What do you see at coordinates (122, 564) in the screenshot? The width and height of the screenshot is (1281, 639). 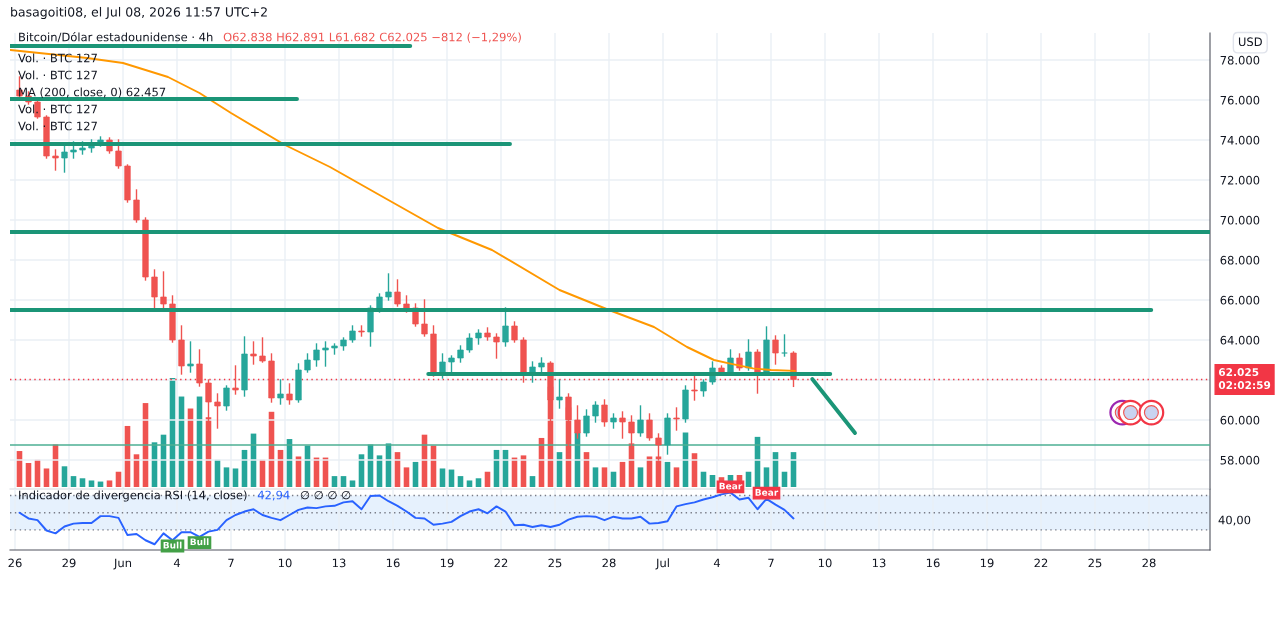 I see `x-tick-label: Jun` at bounding box center [122, 564].